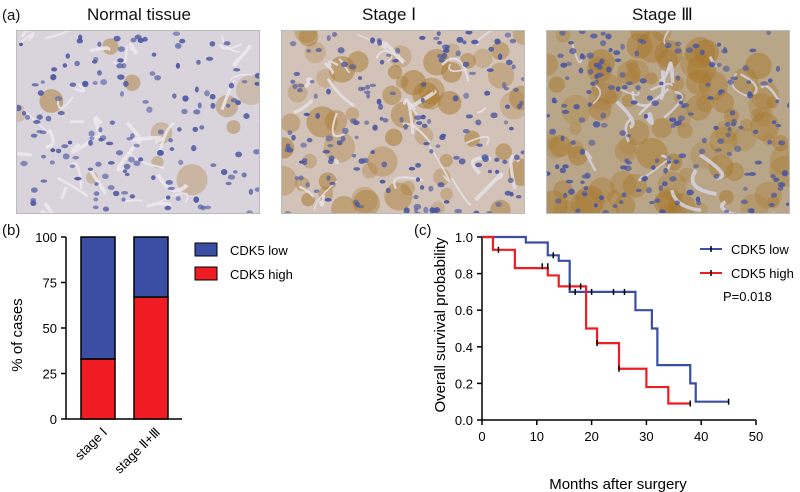  I want to click on survival-line-cdk5-low, so click(605, 319).